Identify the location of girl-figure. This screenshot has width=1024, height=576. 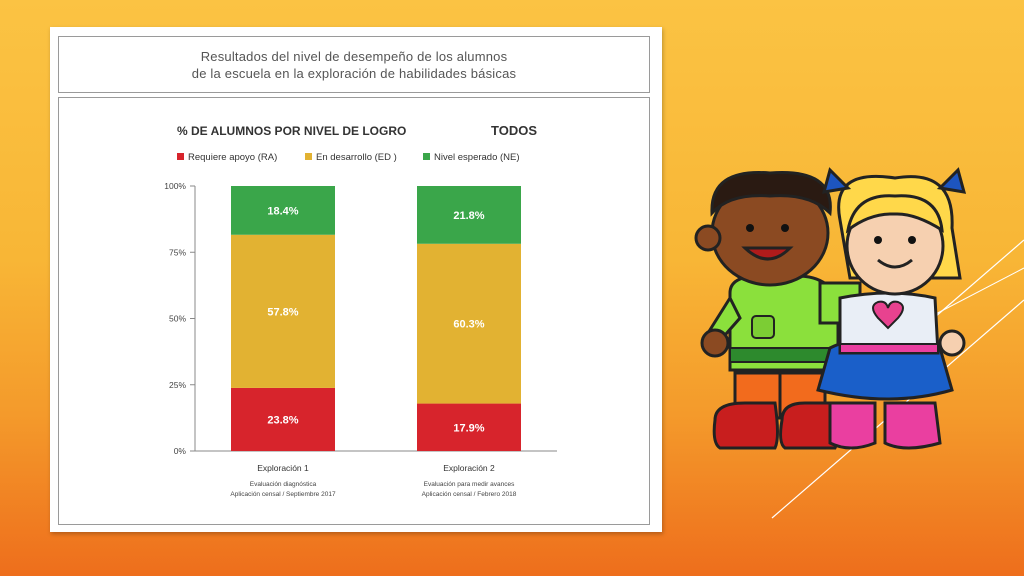
(891, 308).